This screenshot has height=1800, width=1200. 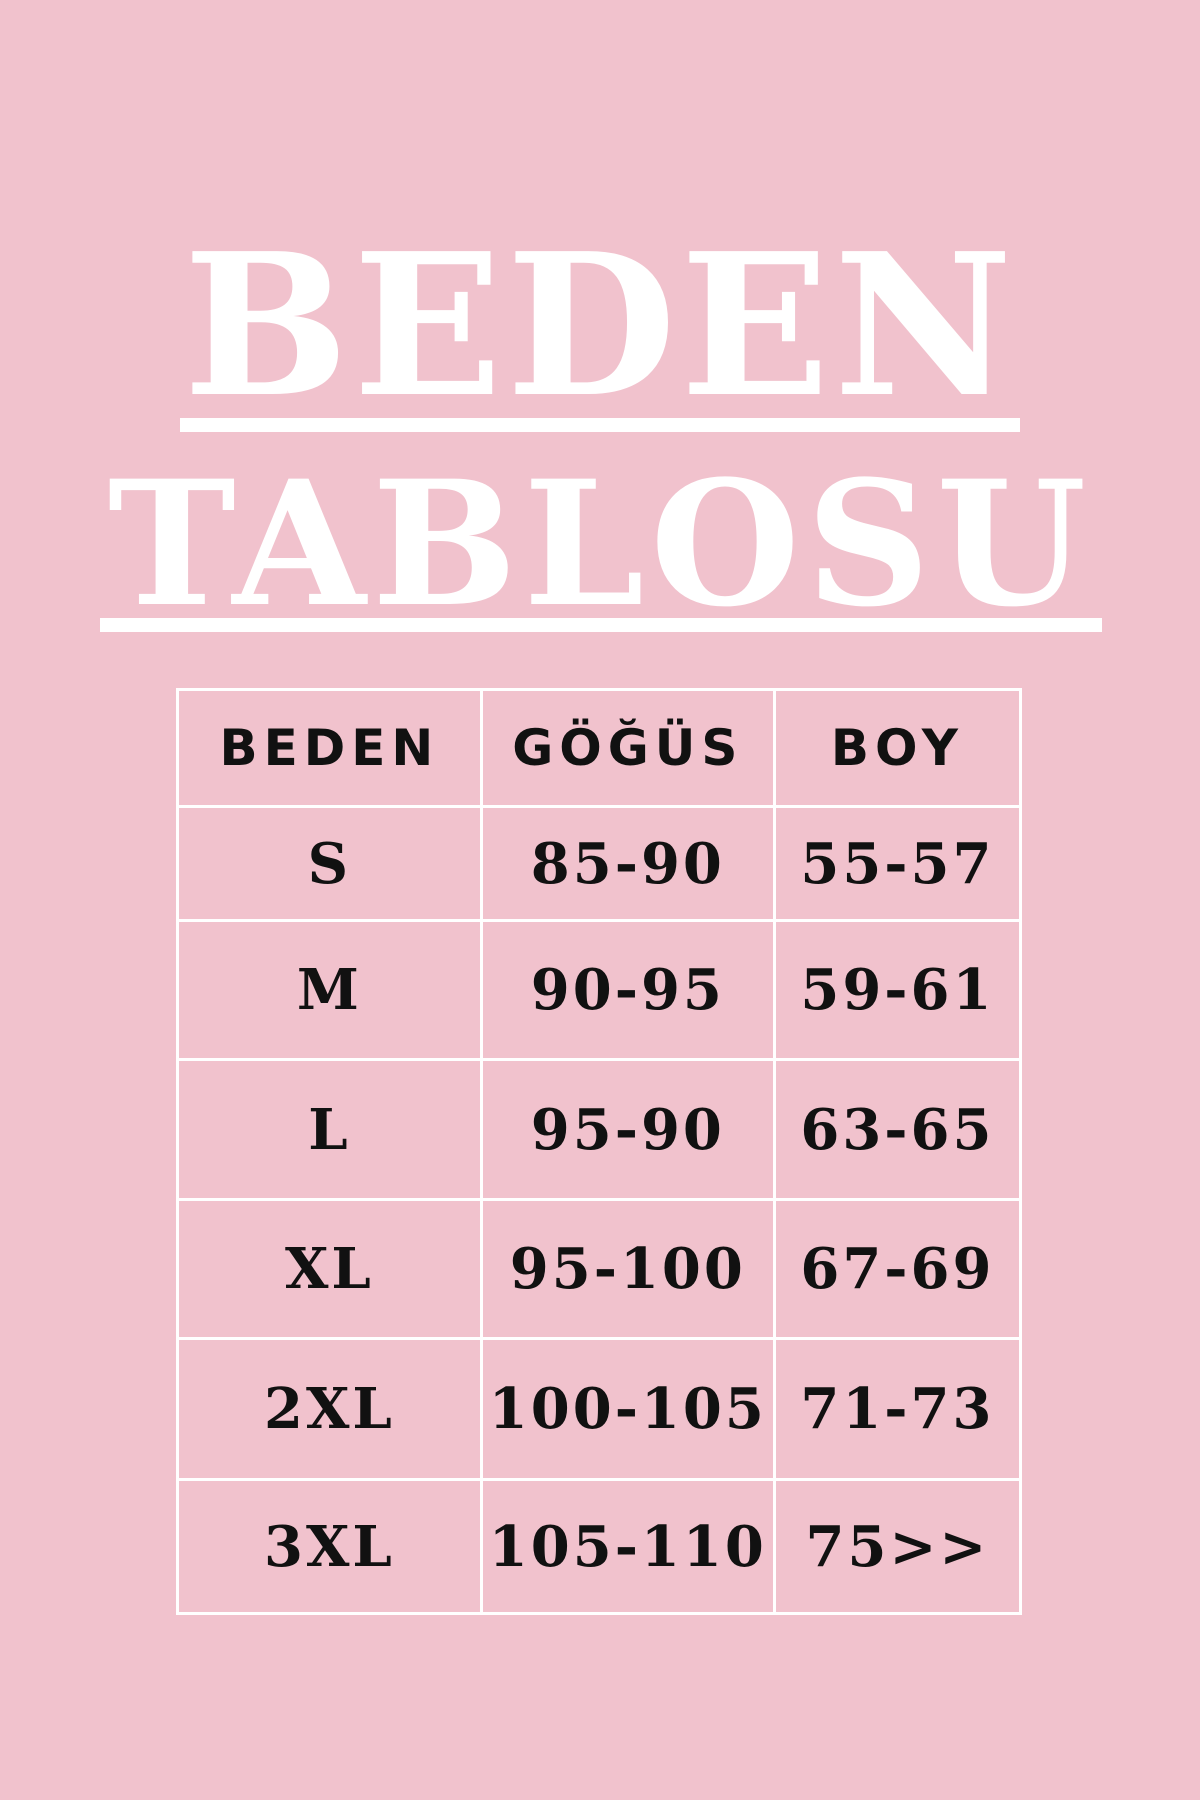 What do you see at coordinates (329, 1409) in the screenshot?
I see `cell-size: 2XL` at bounding box center [329, 1409].